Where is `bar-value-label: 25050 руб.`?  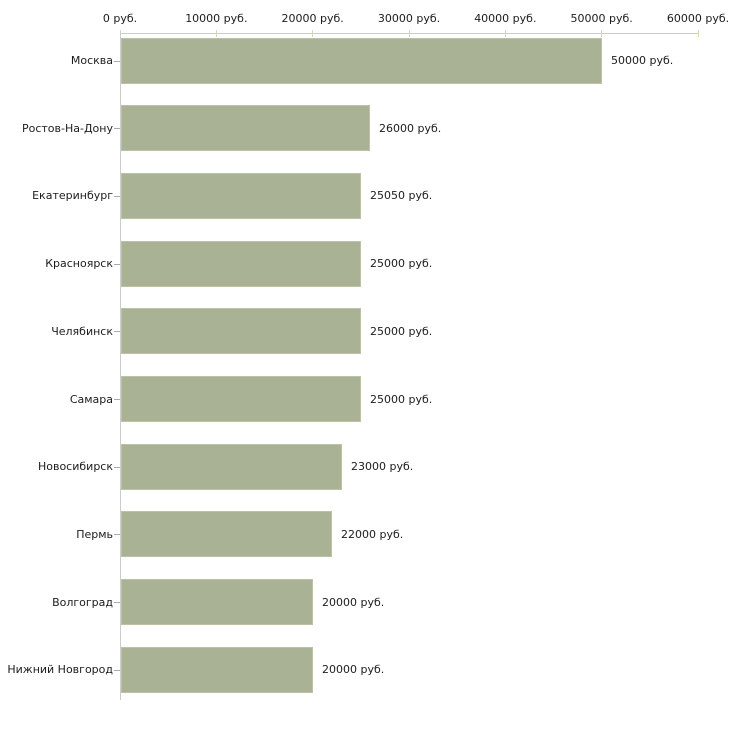 bar-value-label: 25050 руб. is located at coordinates (401, 196).